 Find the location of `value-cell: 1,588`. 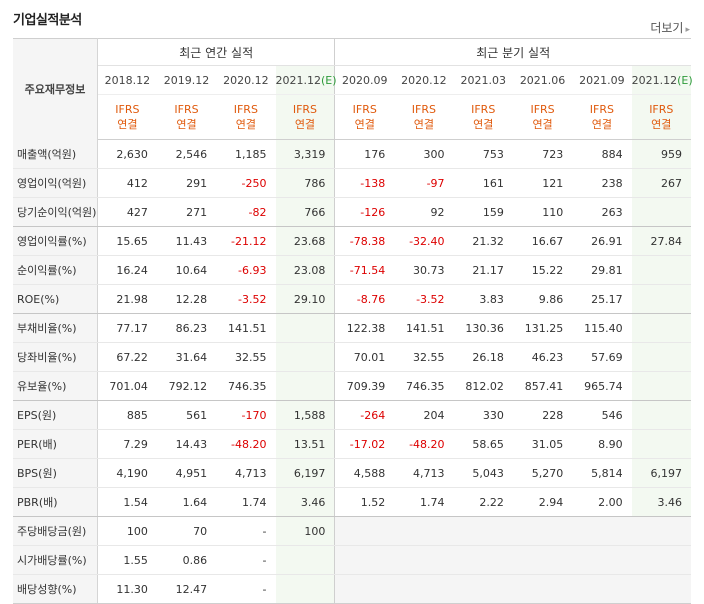

value-cell: 1,588 is located at coordinates (305, 415).